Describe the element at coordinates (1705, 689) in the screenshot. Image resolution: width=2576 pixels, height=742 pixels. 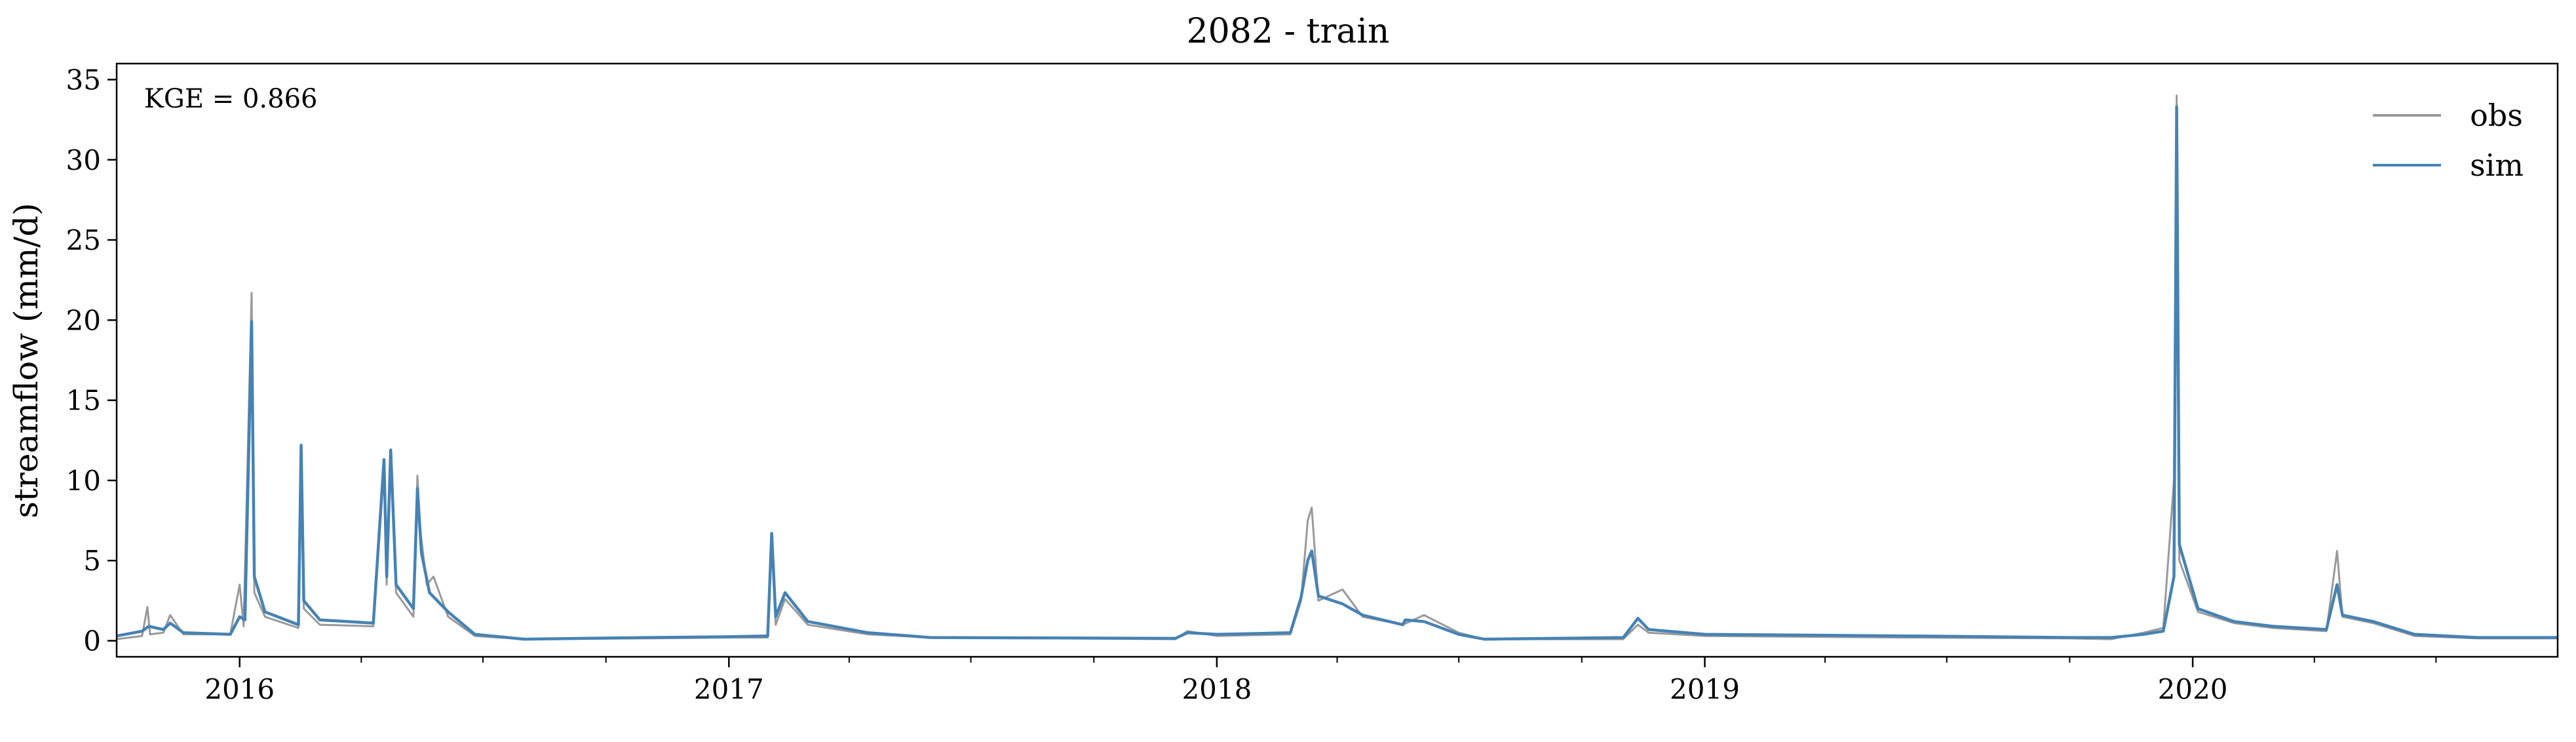
I see `x-tick-label: 2019` at that location.